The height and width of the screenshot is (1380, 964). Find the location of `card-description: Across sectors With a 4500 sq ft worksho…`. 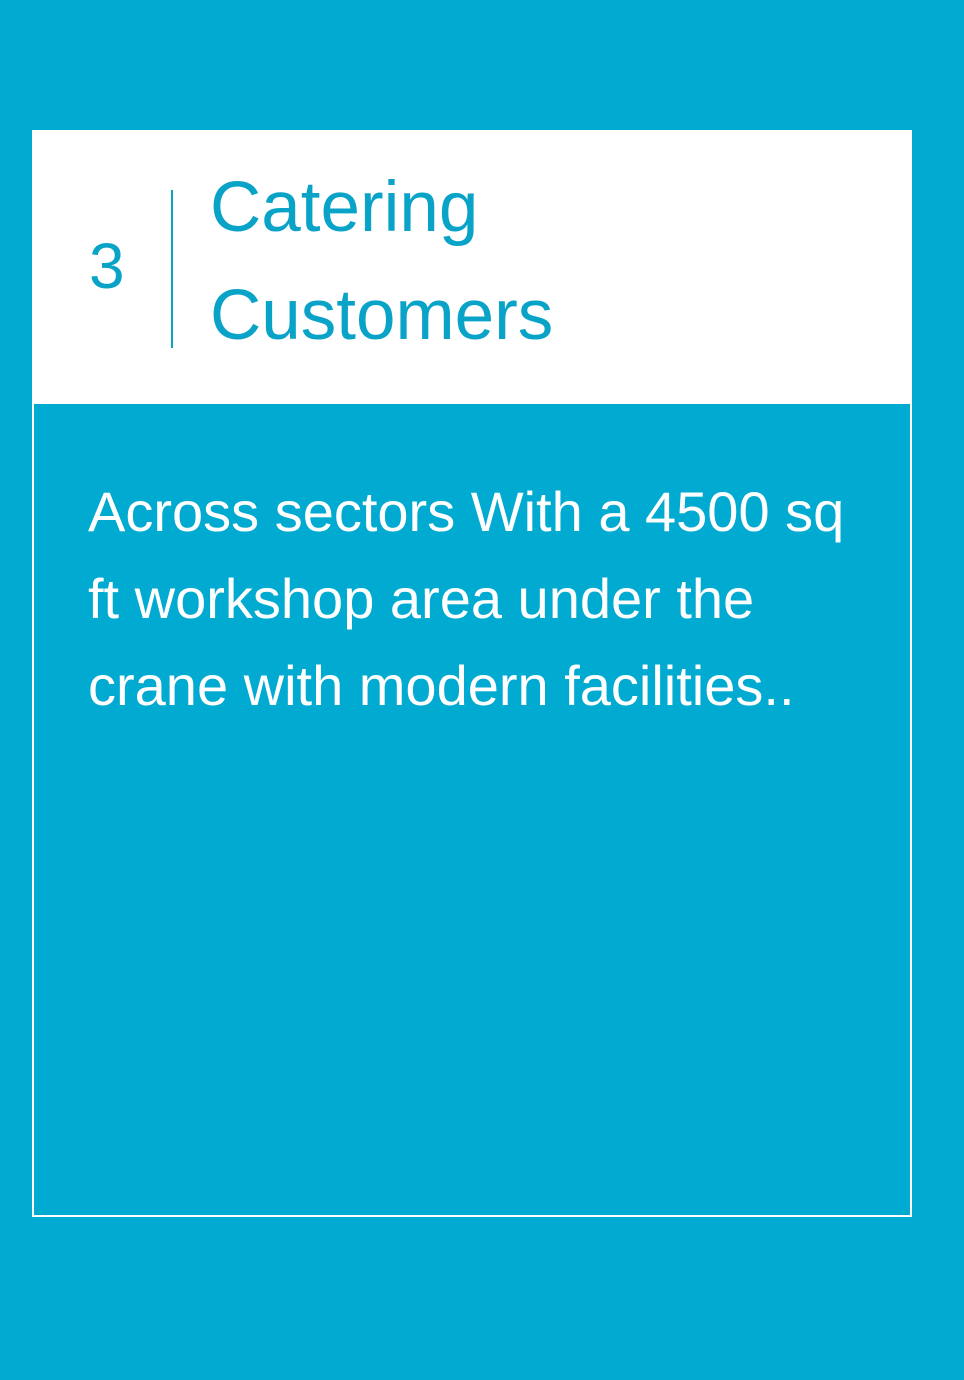

card-description: Across sectors With a 4500 sq ft worksho… is located at coordinates (466, 598).